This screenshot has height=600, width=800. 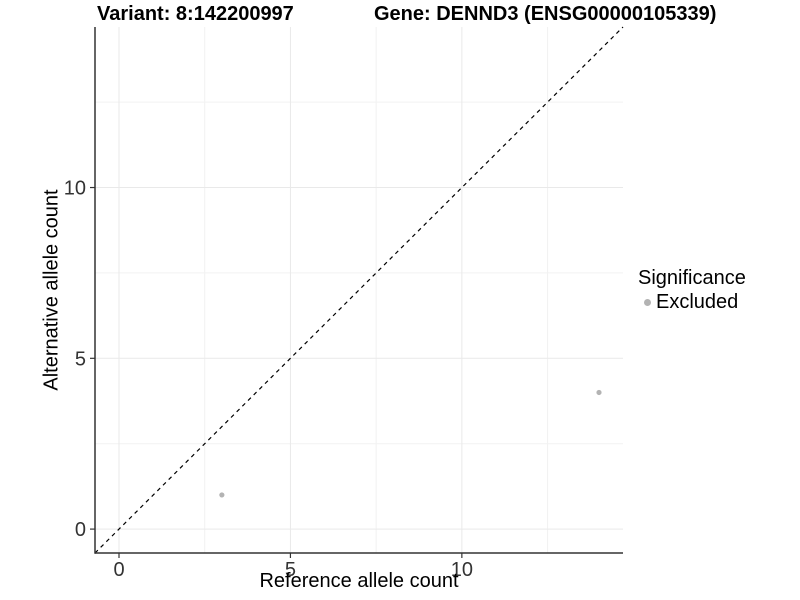 What do you see at coordinates (195, 14) in the screenshot?
I see `plot-title-variant: Variant: 8:142200997` at bounding box center [195, 14].